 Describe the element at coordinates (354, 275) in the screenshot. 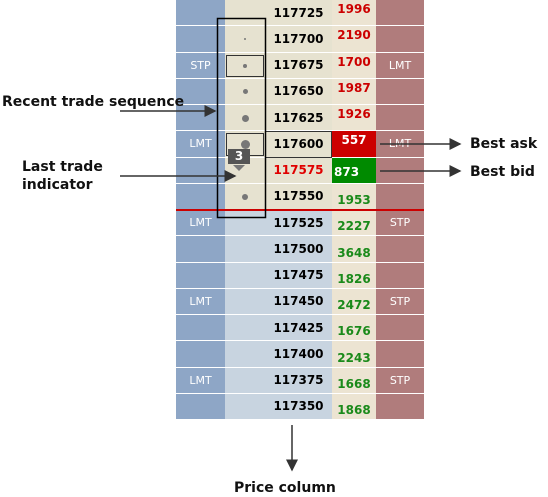

I see `bid-volume: 1826` at that location.